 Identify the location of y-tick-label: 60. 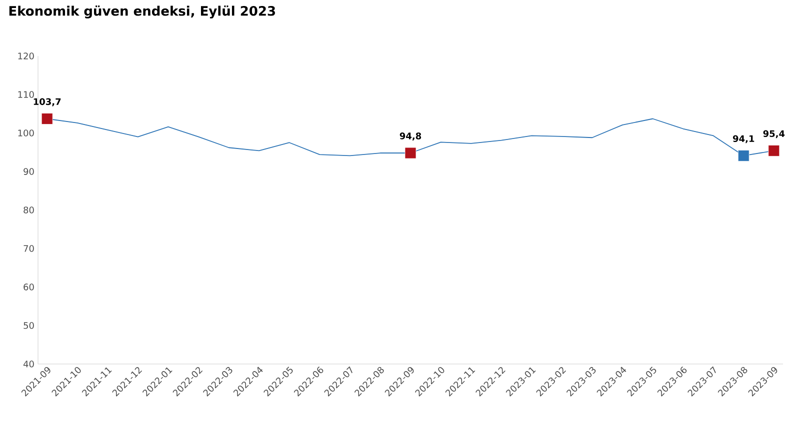
(29, 287).